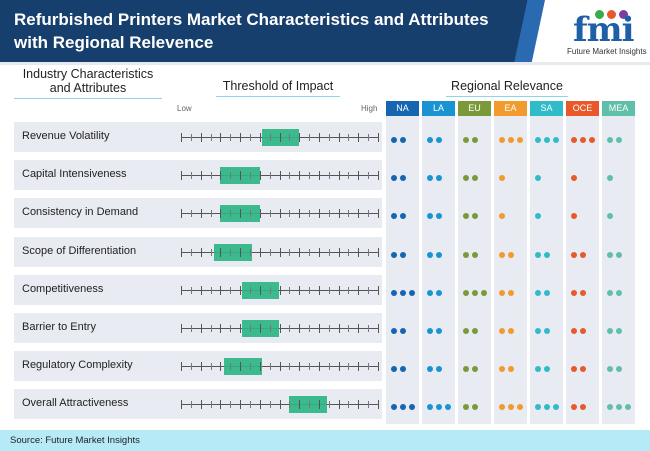  Describe the element at coordinates (607, 51) in the screenshot. I see `logo-tagline: Future Market Insights` at that location.